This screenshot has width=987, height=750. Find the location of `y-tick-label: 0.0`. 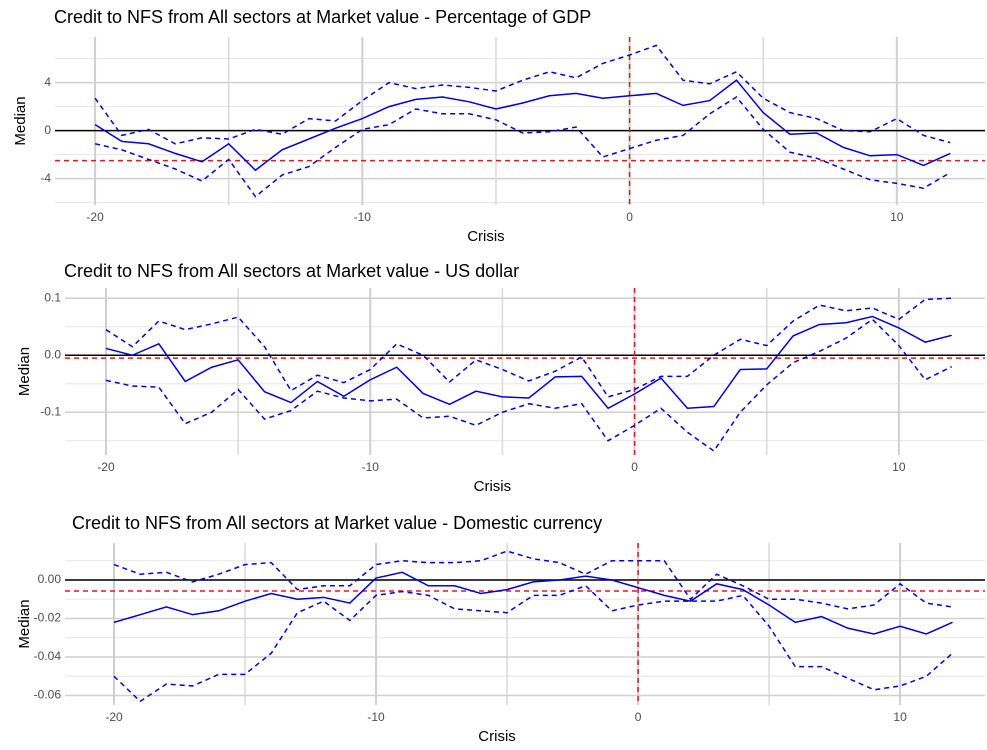

y-tick-label: 0.0 is located at coordinates (52, 354).